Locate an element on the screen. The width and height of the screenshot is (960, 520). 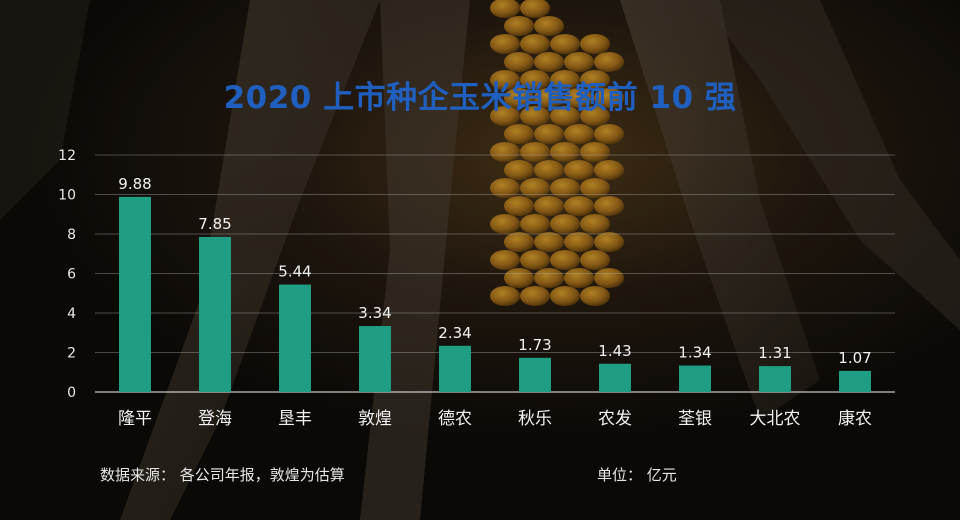
data-label: 1.31 is located at coordinates (774, 353).